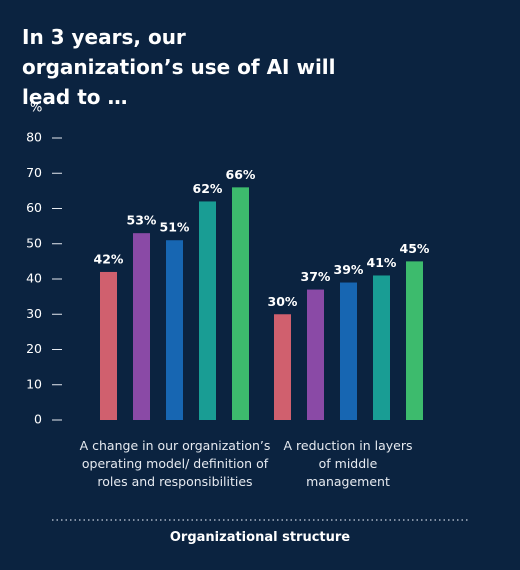 The width and height of the screenshot is (520, 570). What do you see at coordinates (34, 172) in the screenshot?
I see `y-tick-label: 70` at bounding box center [34, 172].